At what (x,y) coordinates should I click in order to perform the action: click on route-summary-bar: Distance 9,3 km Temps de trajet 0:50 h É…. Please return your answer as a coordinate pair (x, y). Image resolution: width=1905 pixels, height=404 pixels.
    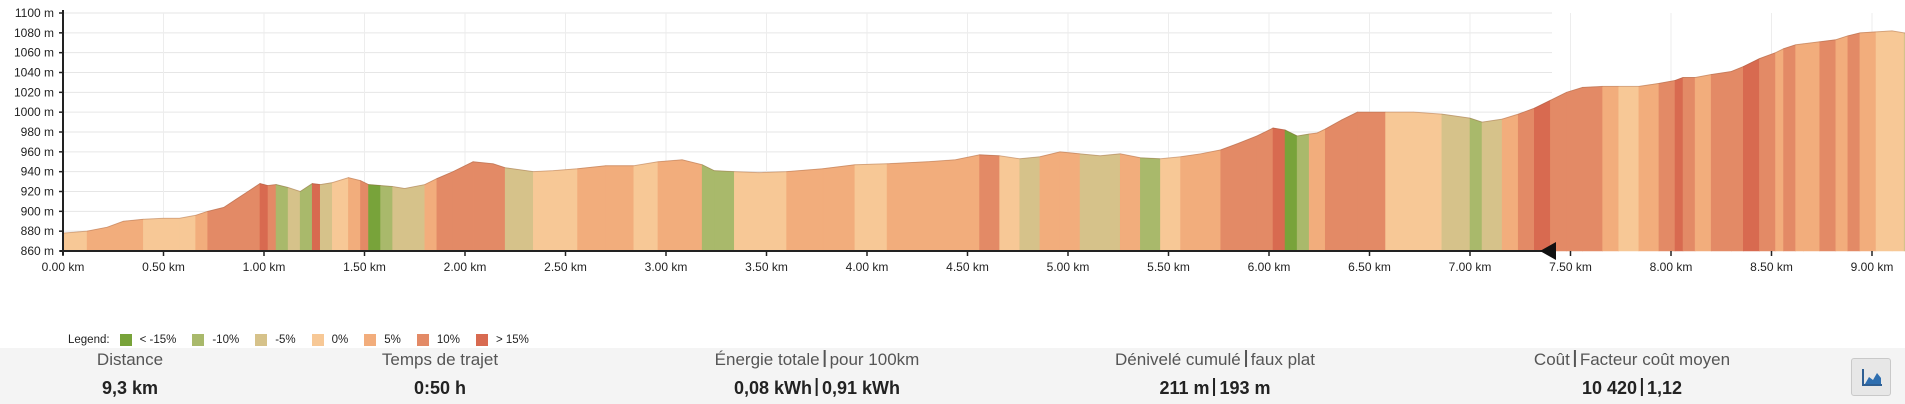
    Looking at the image, I should click on (952, 376).